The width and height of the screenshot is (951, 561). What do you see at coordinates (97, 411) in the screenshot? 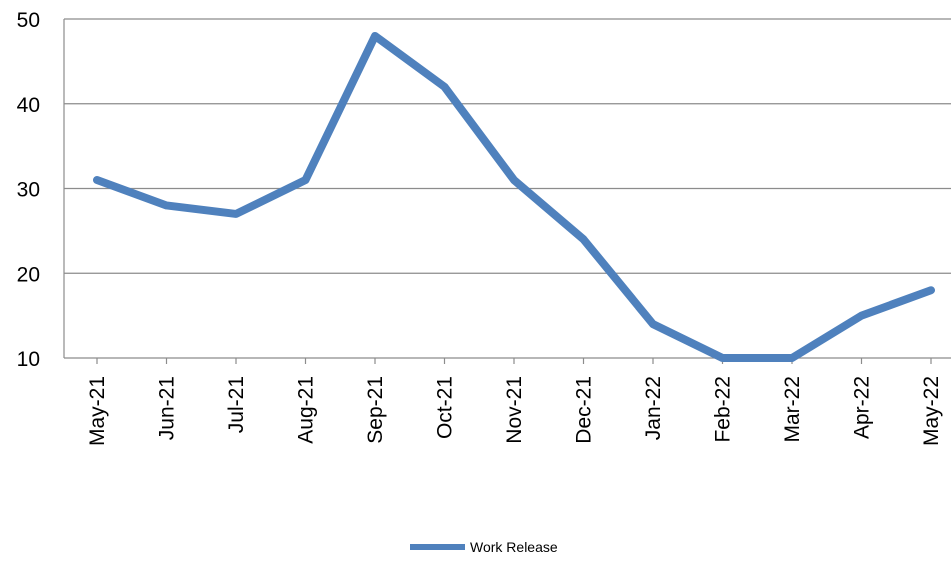
I see `x-tick-label: May-21` at bounding box center [97, 411].